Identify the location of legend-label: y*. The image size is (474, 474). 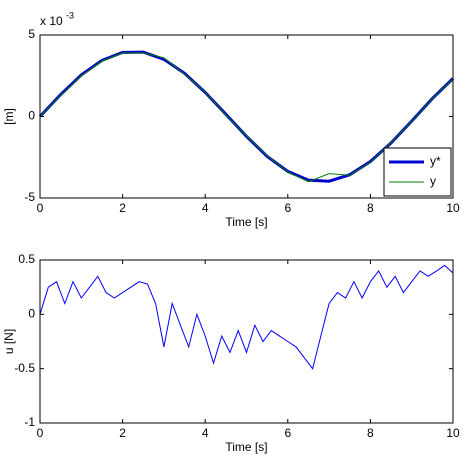
(435, 161).